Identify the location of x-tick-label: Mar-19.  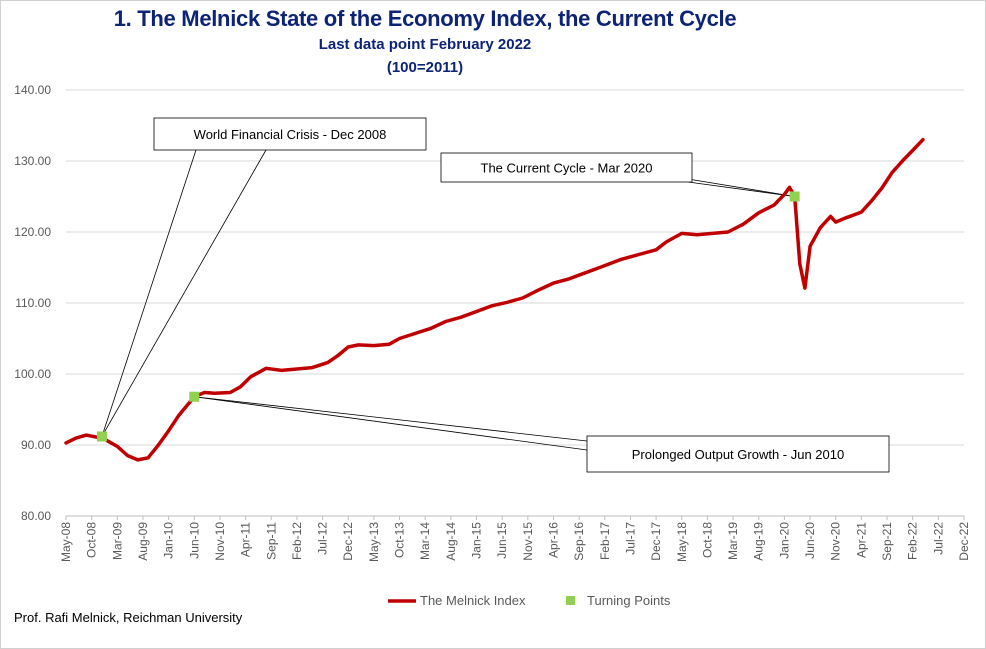
(733, 541).